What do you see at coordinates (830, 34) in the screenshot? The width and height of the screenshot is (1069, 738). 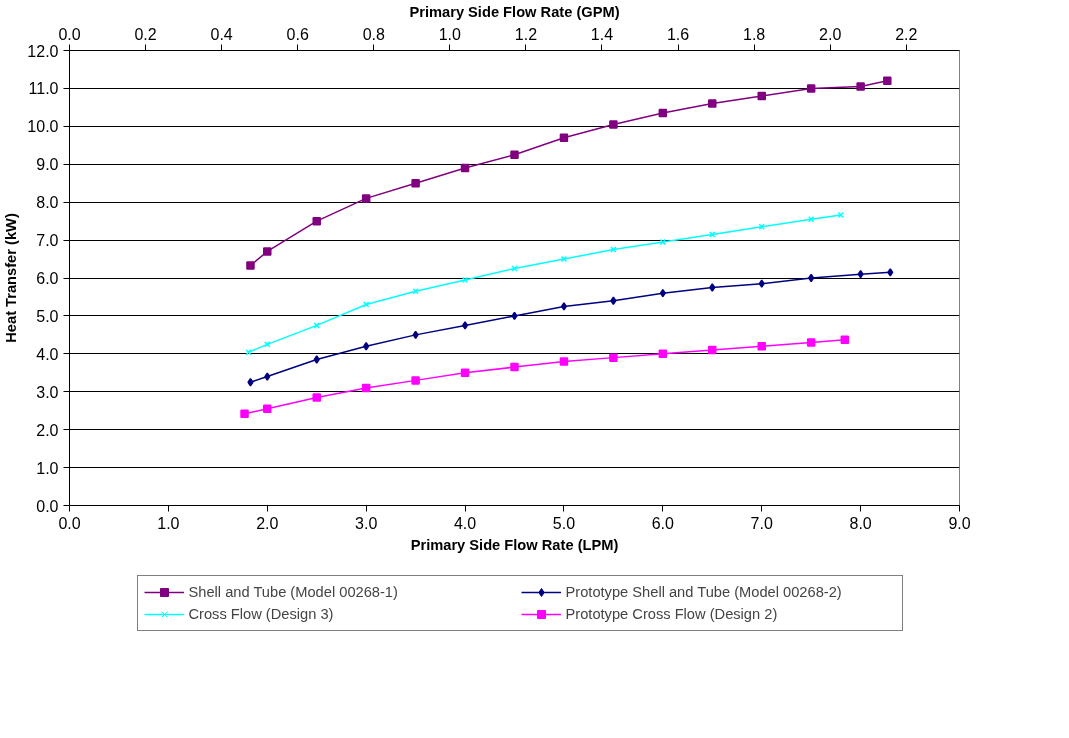 I see `x2-tick-label: 2.0` at bounding box center [830, 34].